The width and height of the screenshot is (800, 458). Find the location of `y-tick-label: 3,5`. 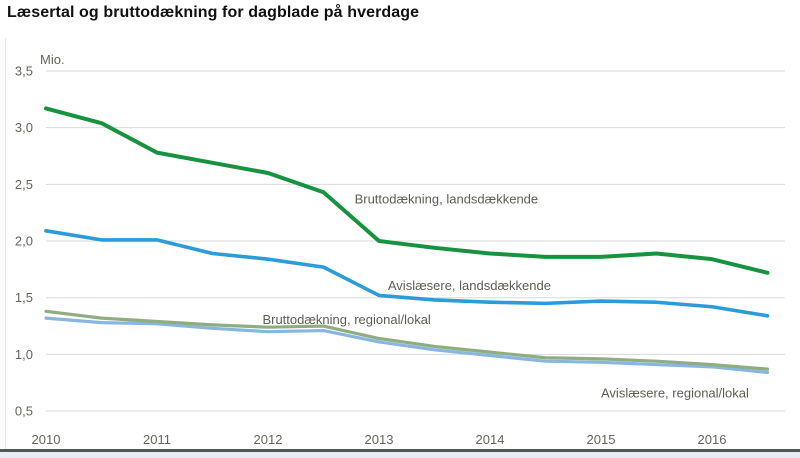

y-tick-label: 3,5 is located at coordinates (24, 71).